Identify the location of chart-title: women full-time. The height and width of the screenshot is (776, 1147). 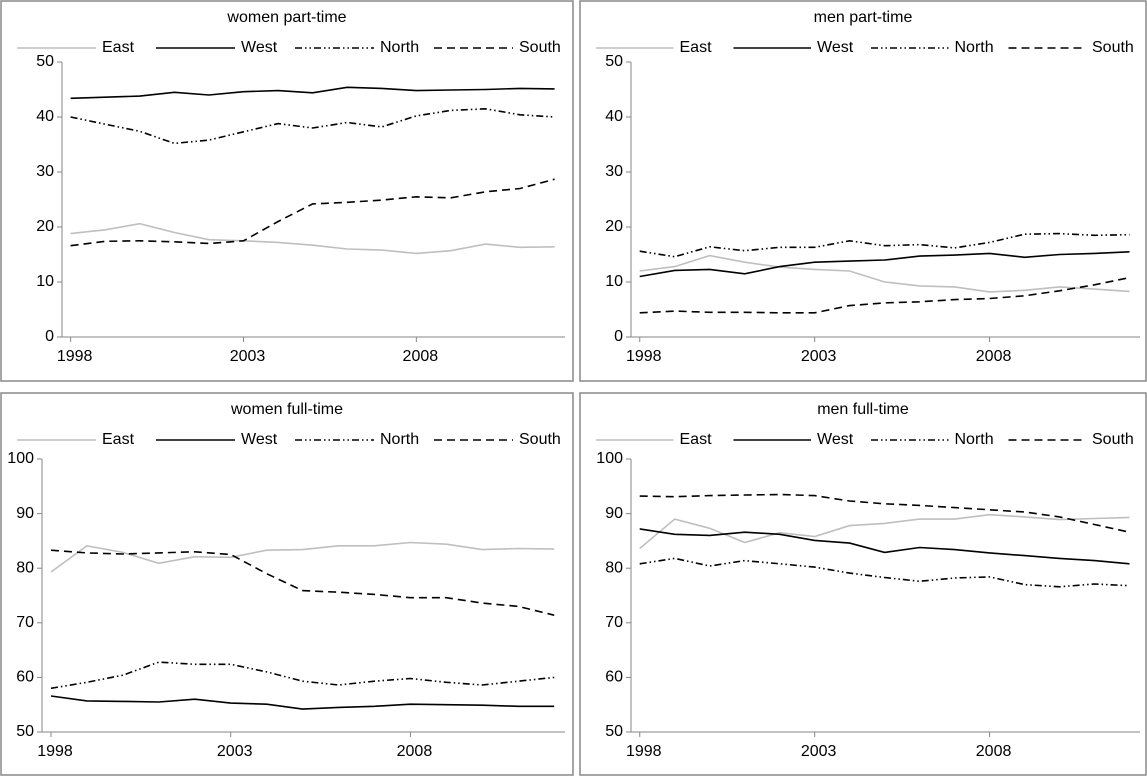
(286, 409).